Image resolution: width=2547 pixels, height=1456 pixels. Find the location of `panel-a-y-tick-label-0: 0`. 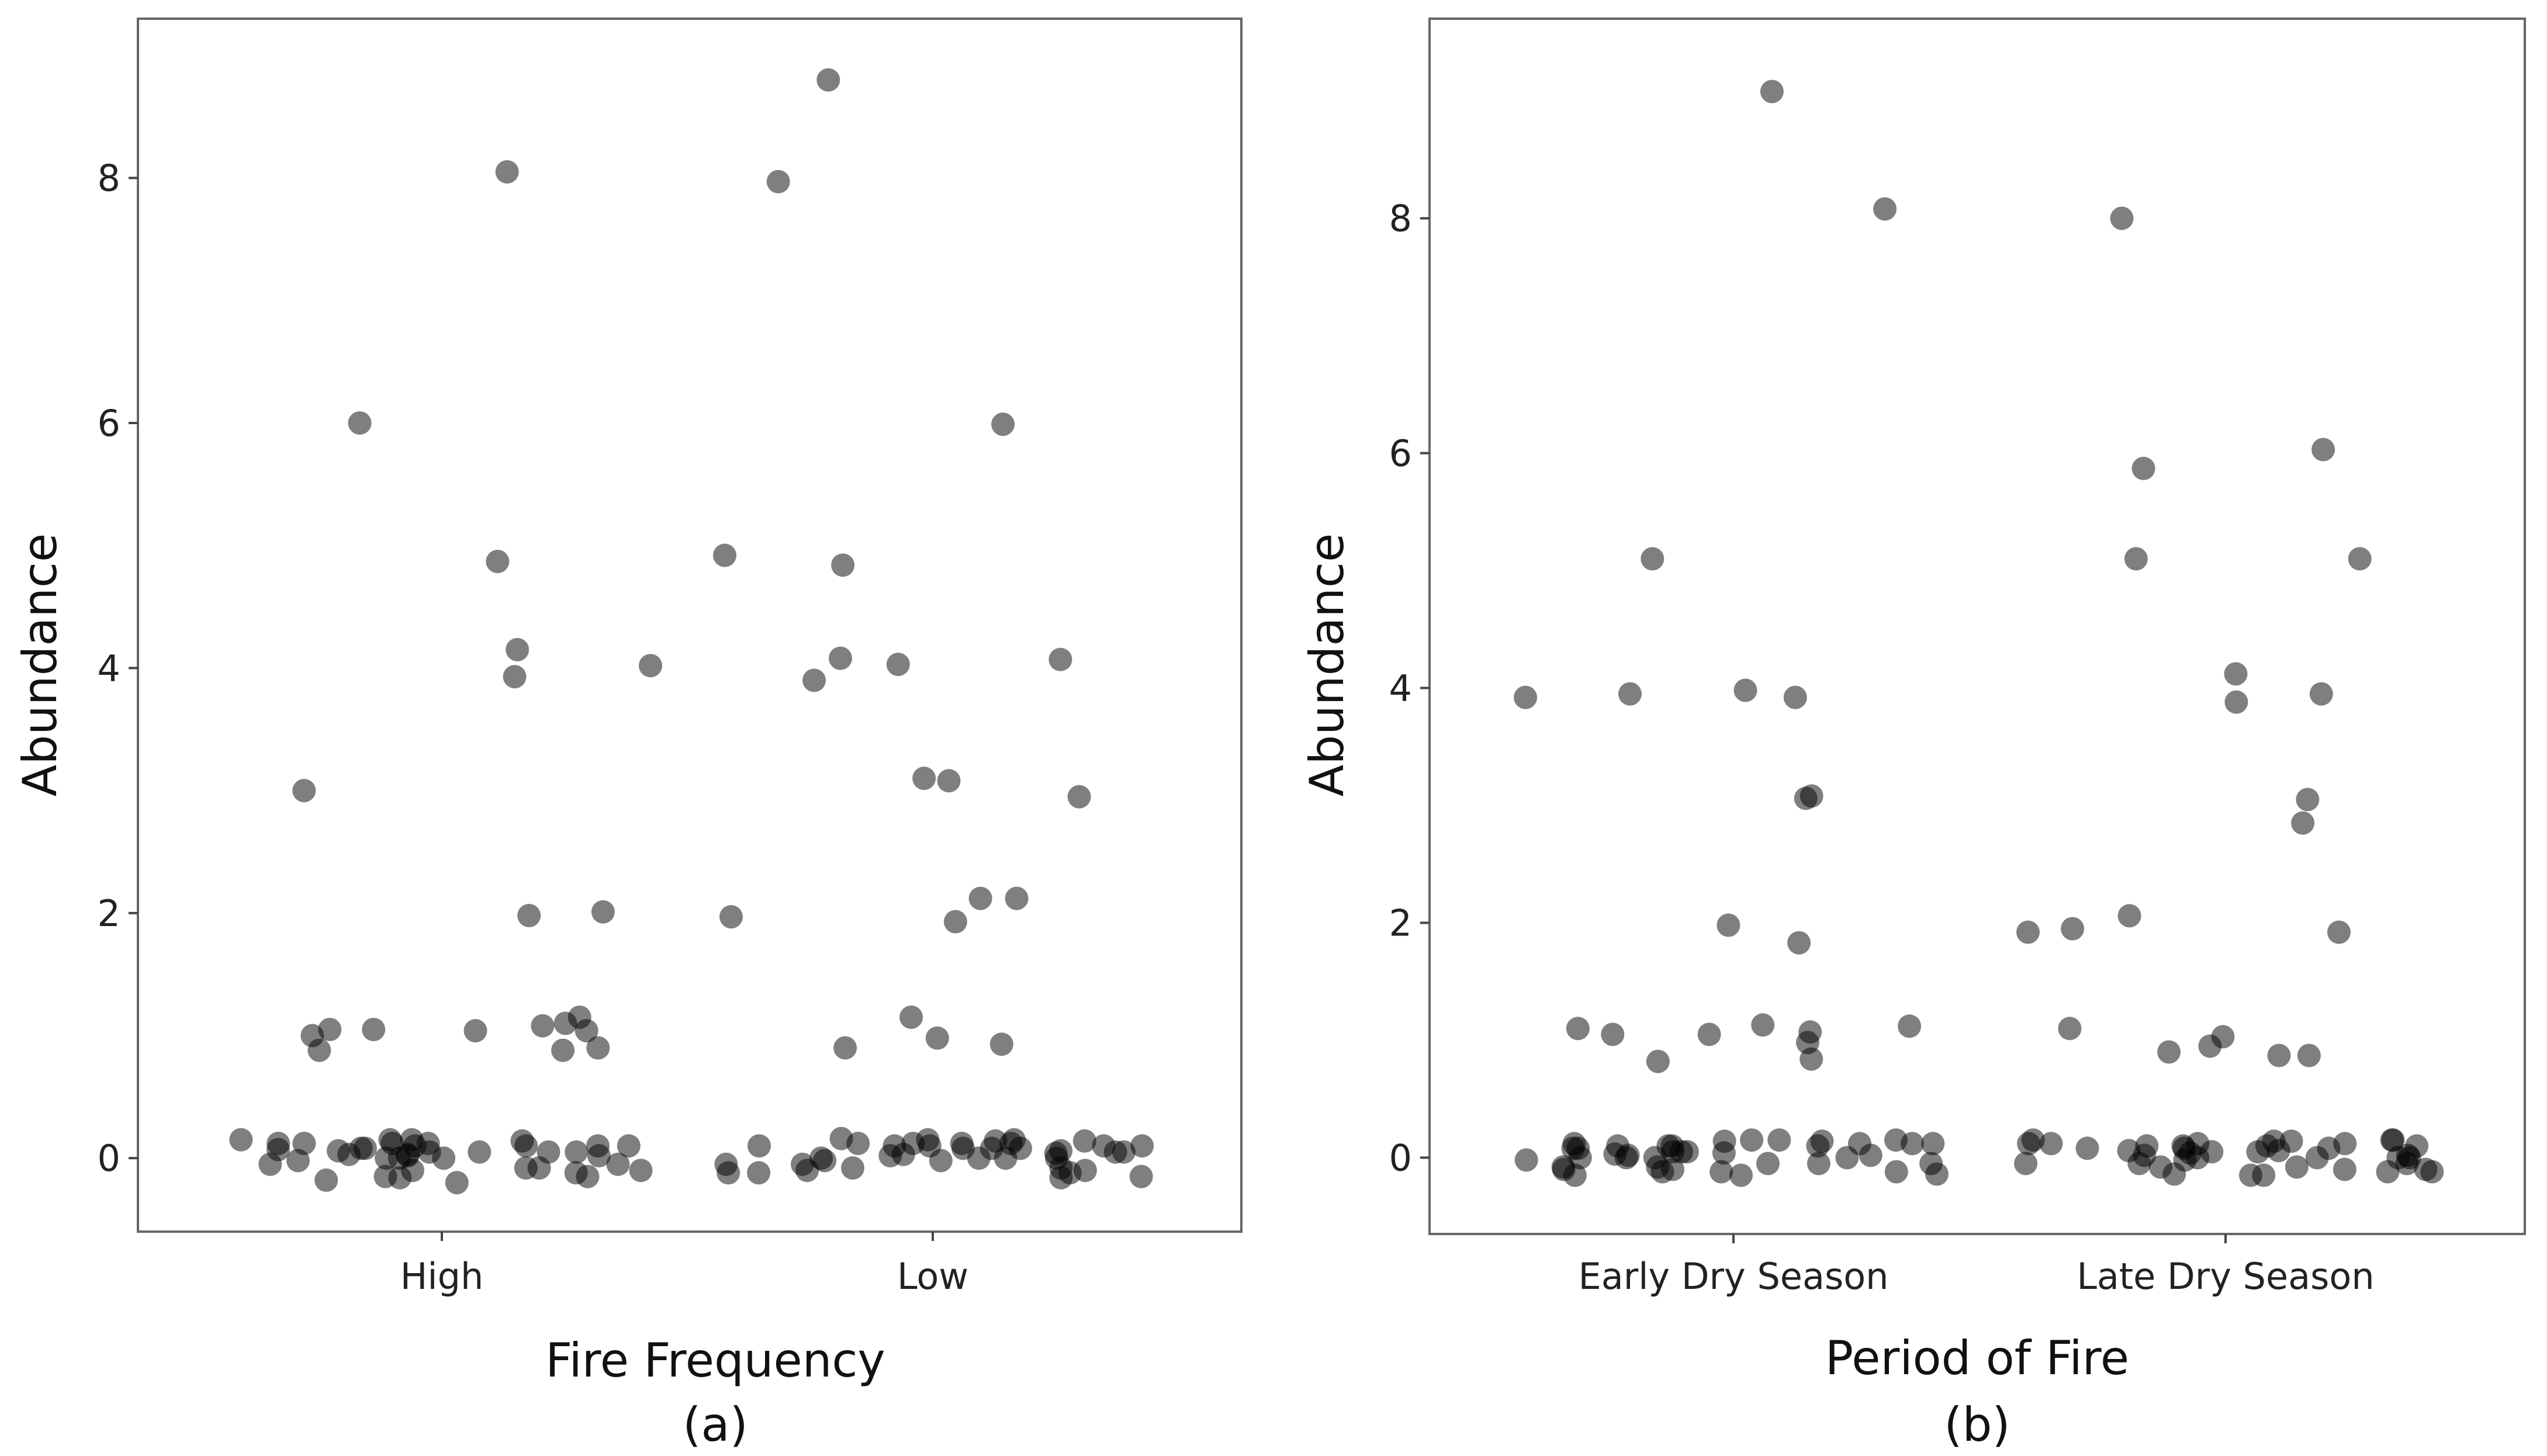

panel-a-y-tick-label-0: 0 is located at coordinates (109, 1158).